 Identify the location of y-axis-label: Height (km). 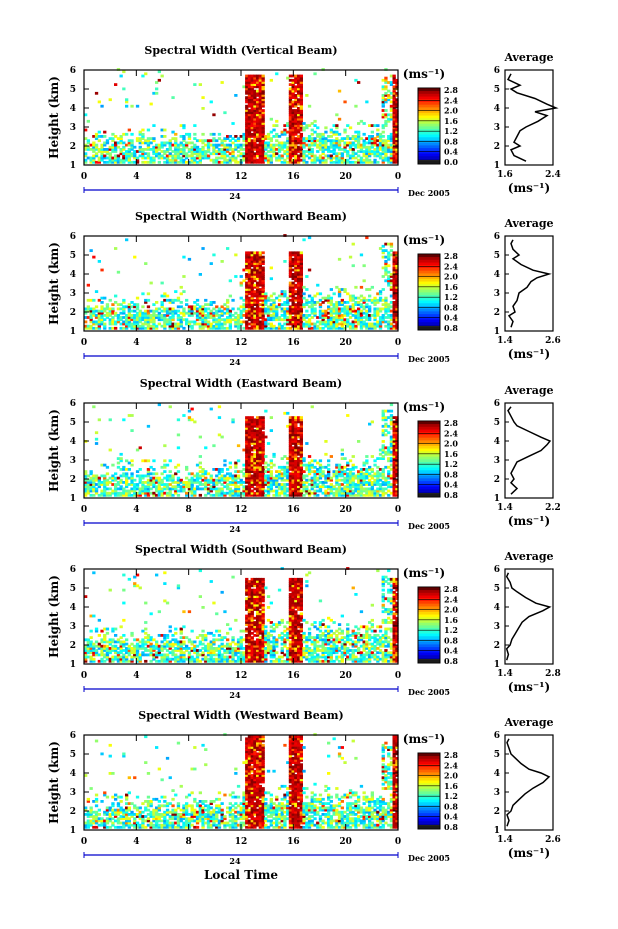
(54, 450).